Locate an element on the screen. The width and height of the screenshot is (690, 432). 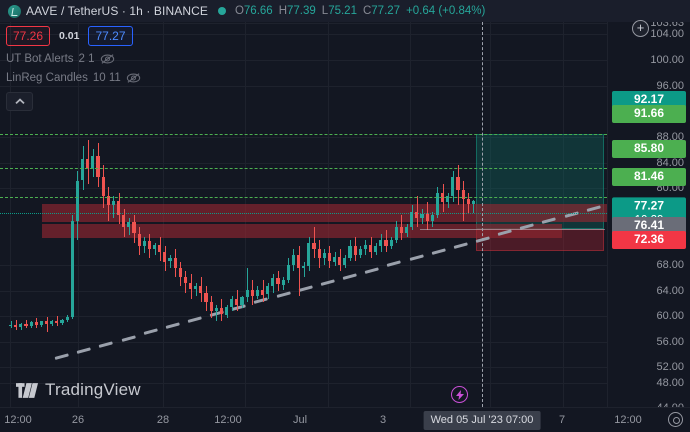
price-level-badge: 91.66 is located at coordinates (649, 114).